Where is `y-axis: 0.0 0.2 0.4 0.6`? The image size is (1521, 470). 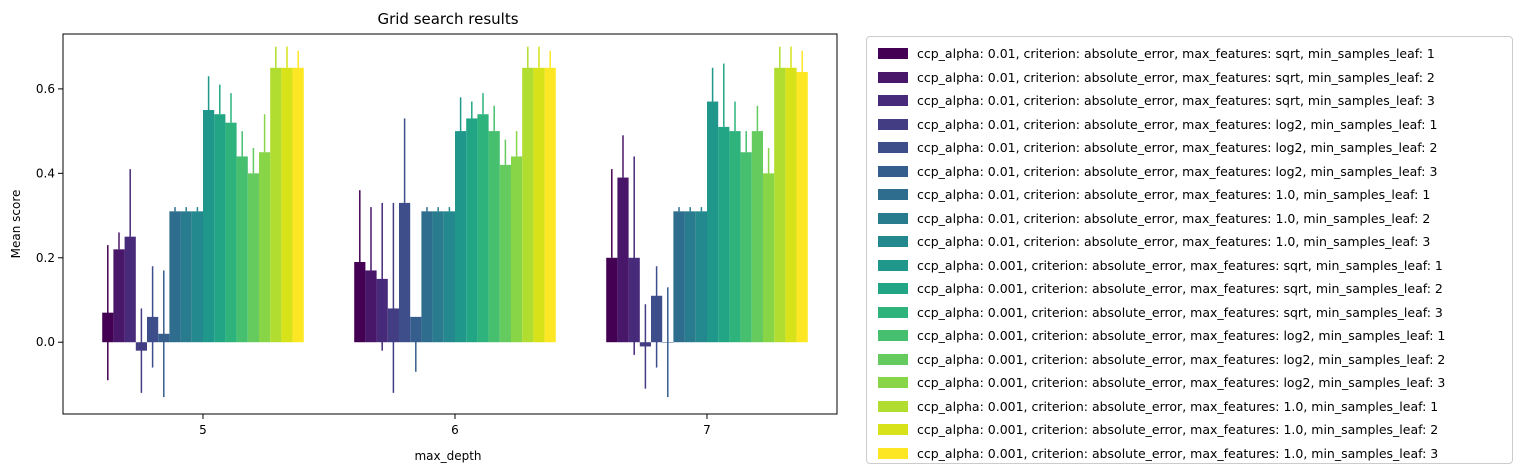 y-axis: 0.0 0.2 0.4 0.6 is located at coordinates (49, 215).